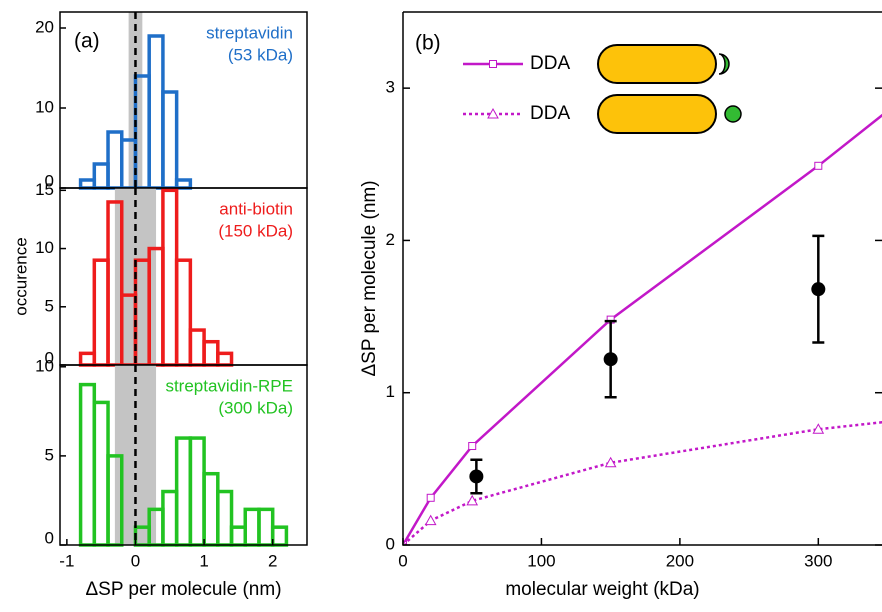 This screenshot has width=882, height=612. I want to click on x-tick-label: 2, so click(272, 560).